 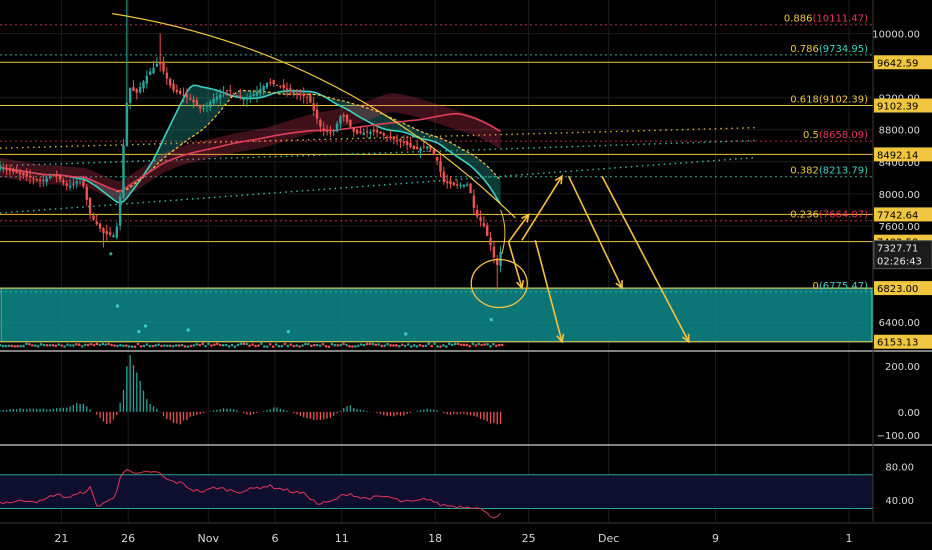 I want to click on projection-arrow, so click(x=518, y=228).